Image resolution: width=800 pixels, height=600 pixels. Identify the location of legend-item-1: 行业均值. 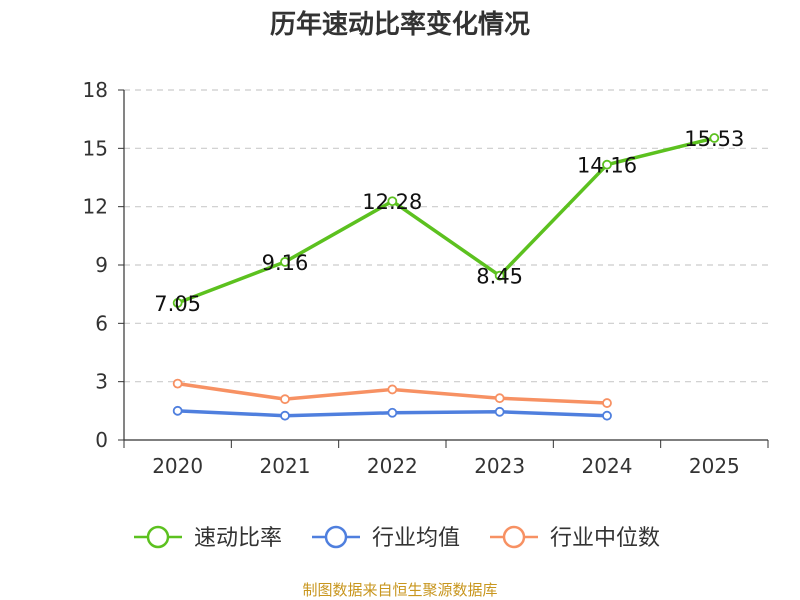
(386, 538).